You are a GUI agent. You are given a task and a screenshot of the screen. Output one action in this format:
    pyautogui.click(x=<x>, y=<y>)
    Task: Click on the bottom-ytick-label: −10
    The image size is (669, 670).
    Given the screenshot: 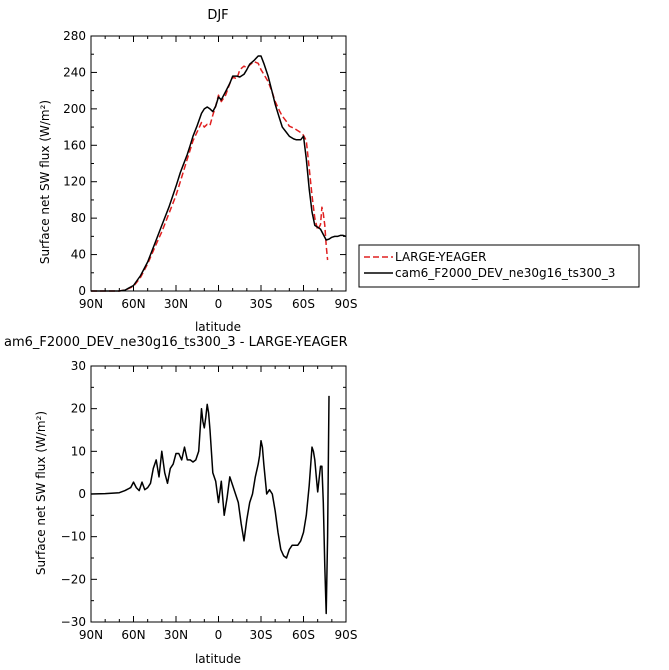 What is the action you would take?
    pyautogui.click(x=73, y=537)
    